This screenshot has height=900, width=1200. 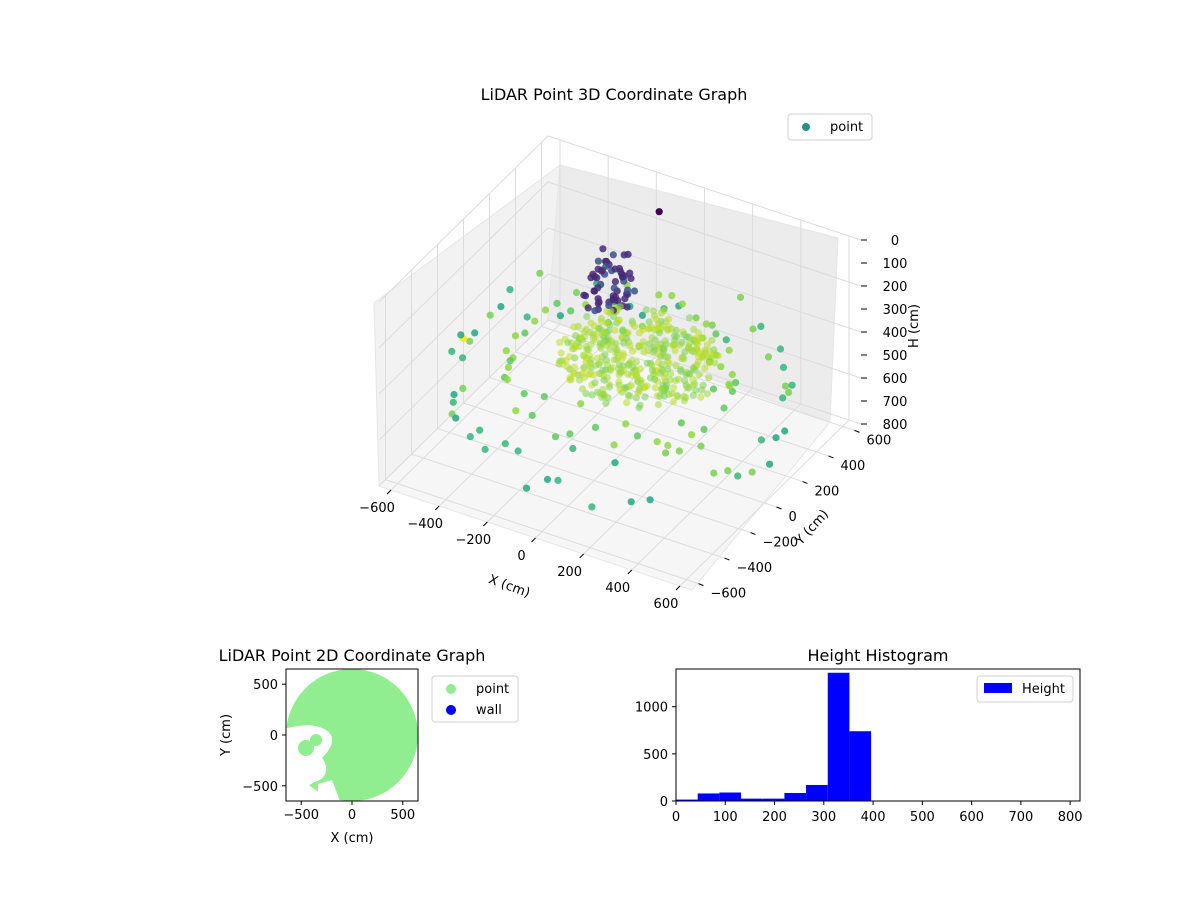 I want to click on histogram-xtick-label: 600, so click(x=971, y=817).